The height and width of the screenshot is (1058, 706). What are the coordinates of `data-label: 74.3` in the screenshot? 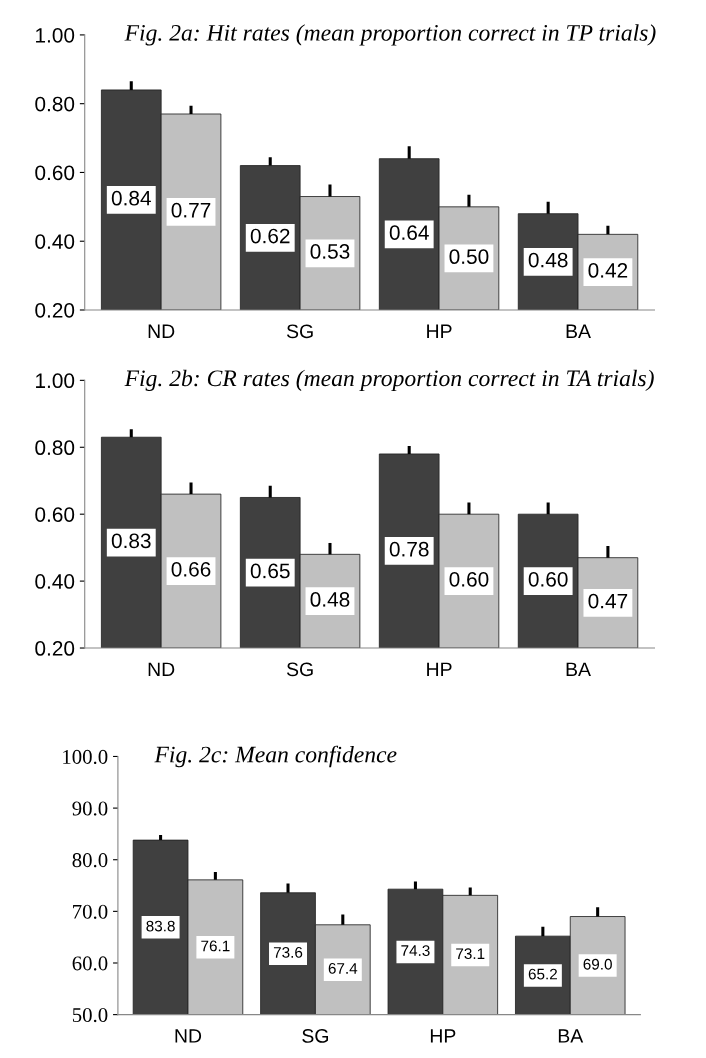 It's located at (415, 950).